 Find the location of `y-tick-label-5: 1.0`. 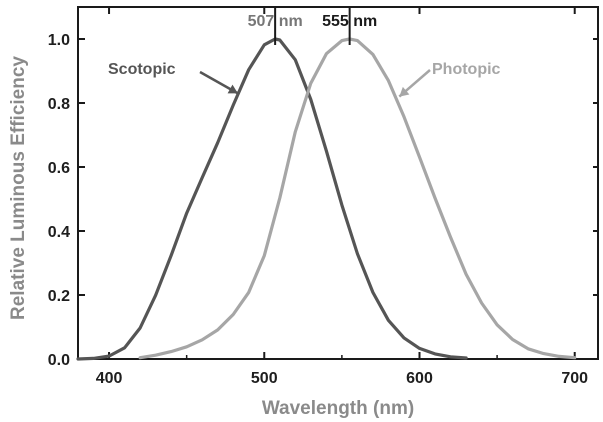

y-tick-label-5: 1.0 is located at coordinates (59, 40).